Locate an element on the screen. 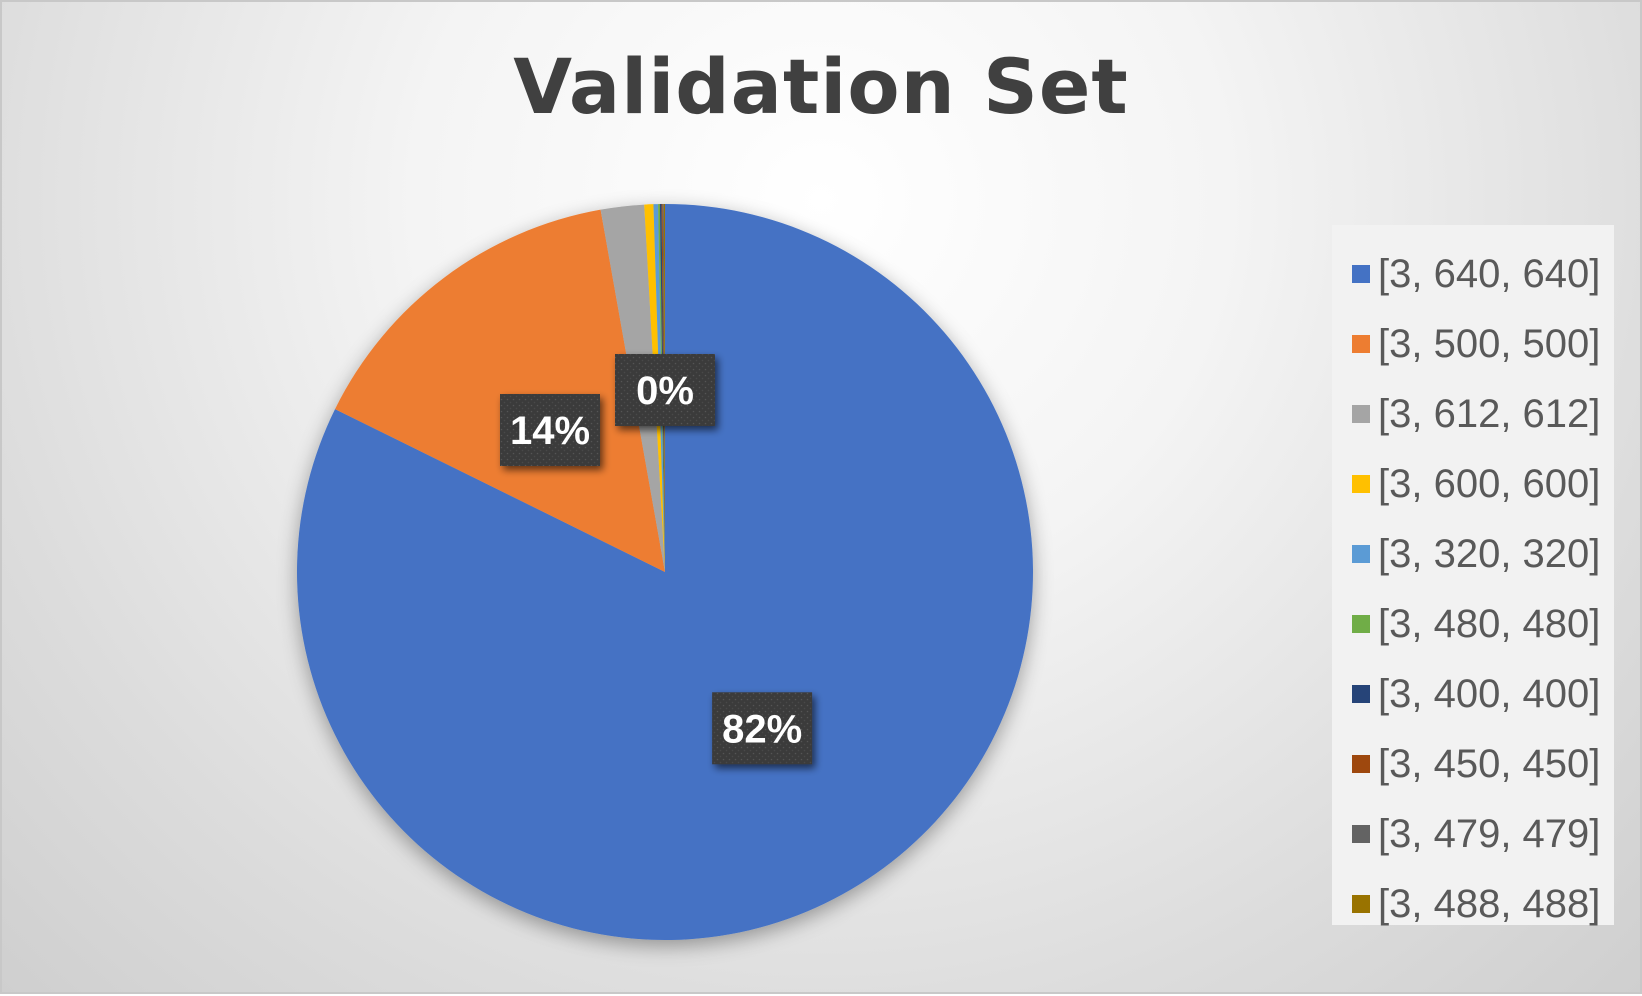 Image resolution: width=1642 pixels, height=996 pixels. legend-label: [3, 450, 450] is located at coordinates (1489, 763).